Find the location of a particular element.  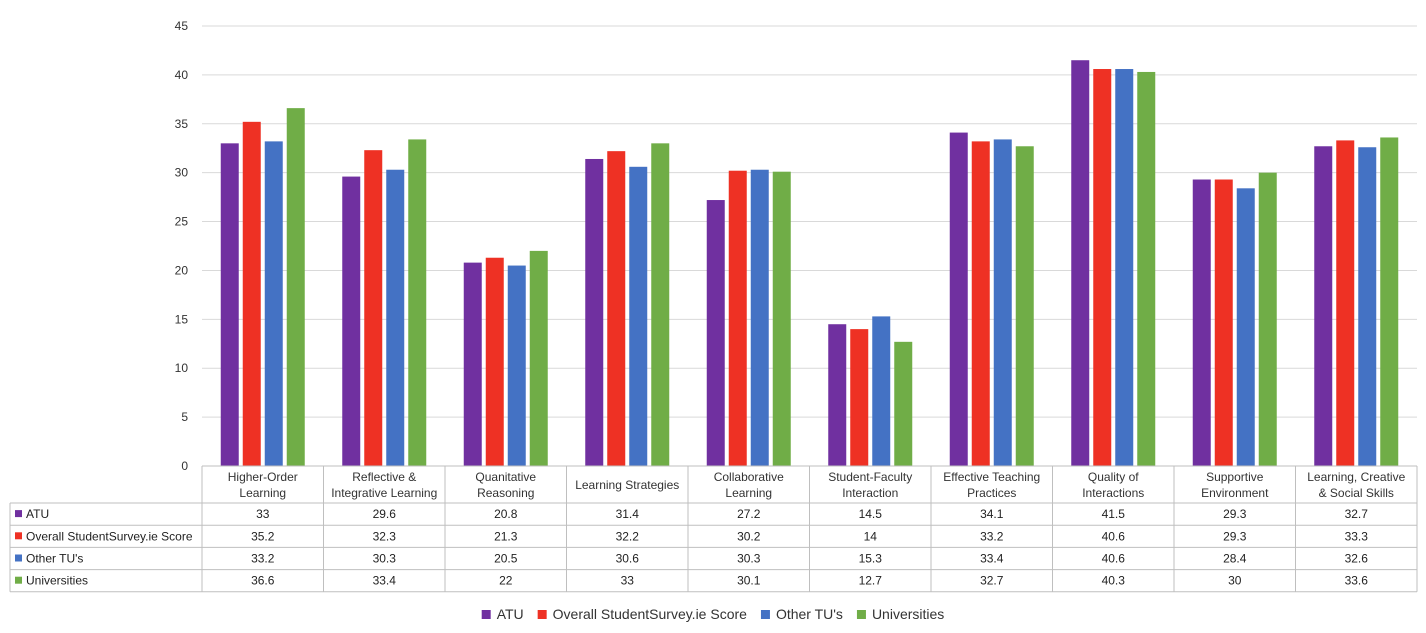

row-label: Overall StudentSurvey.ie Score is located at coordinates (109, 536).